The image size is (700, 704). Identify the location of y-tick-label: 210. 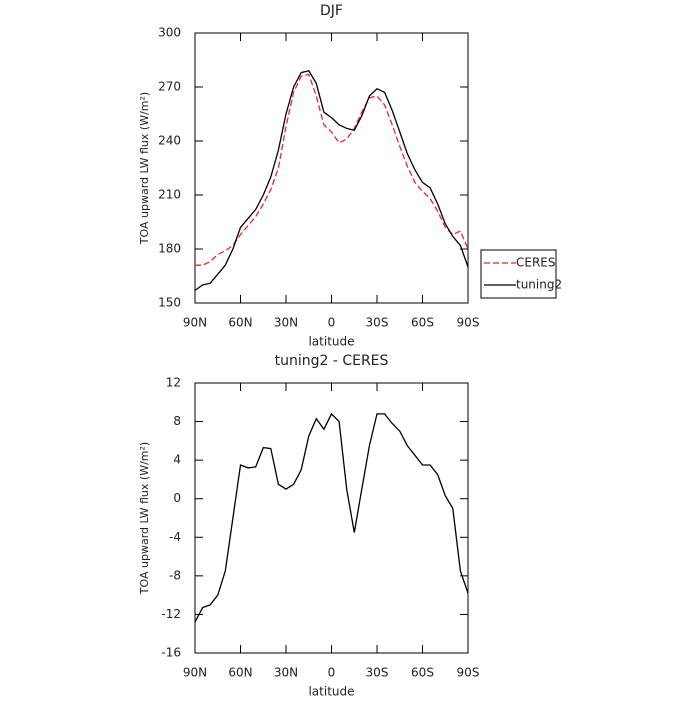
(169, 195).